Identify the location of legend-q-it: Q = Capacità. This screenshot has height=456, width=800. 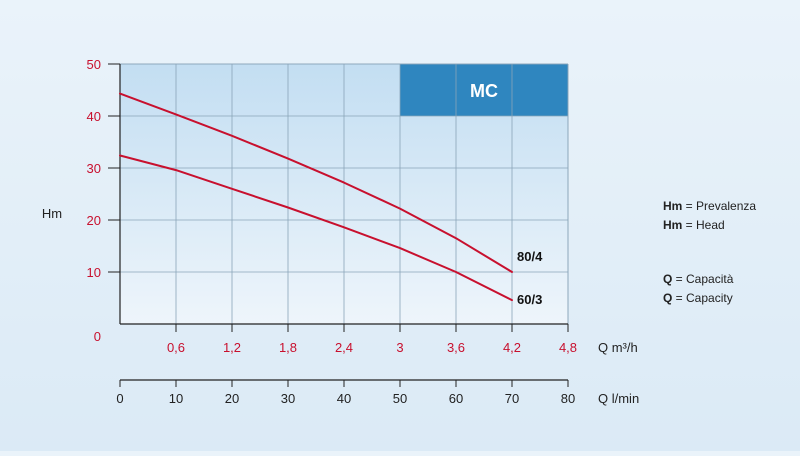
(698, 279).